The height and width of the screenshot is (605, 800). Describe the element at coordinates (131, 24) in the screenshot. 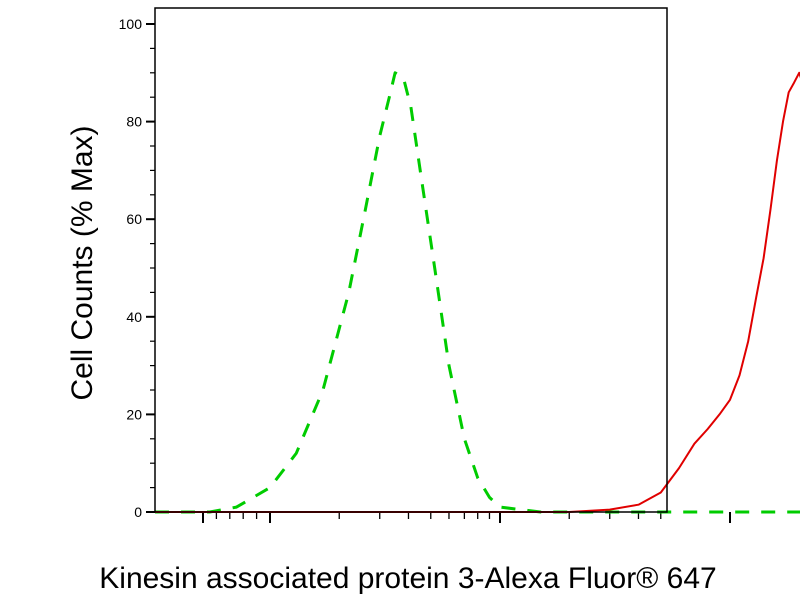

I see `y-tick-label: 100` at that location.